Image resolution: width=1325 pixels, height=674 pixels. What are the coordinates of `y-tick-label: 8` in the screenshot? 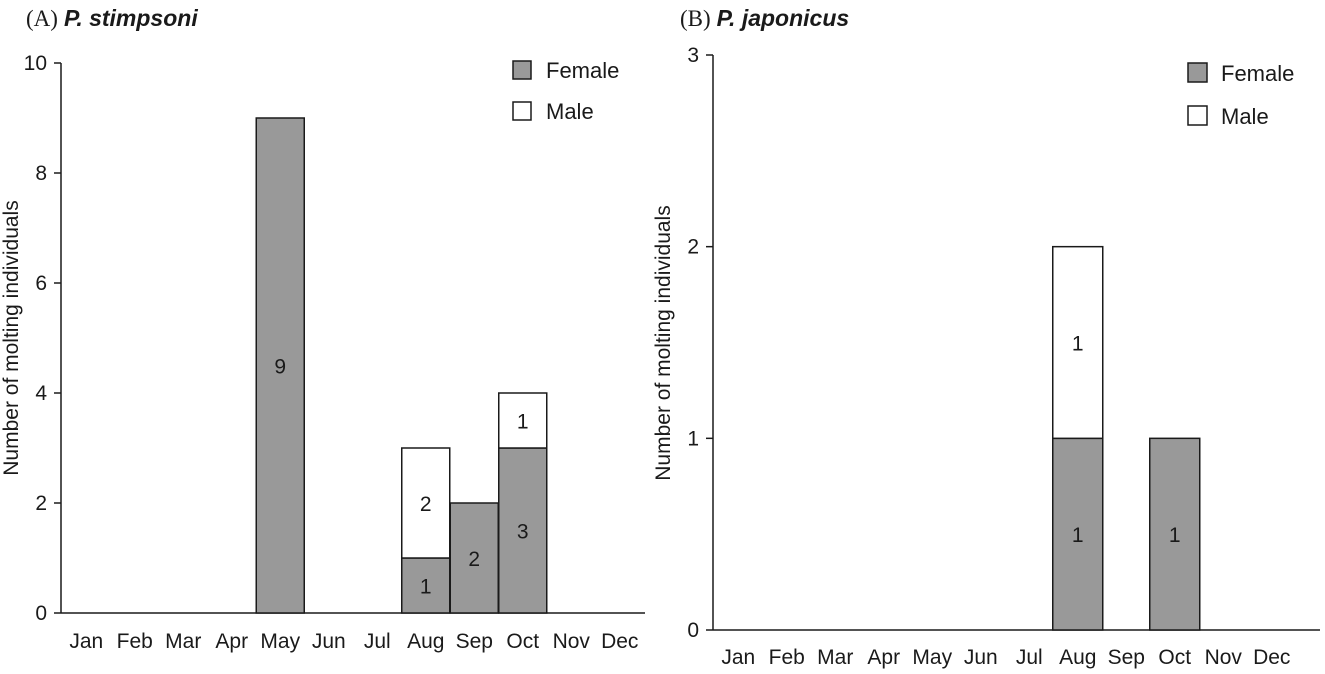 It's located at (41, 173).